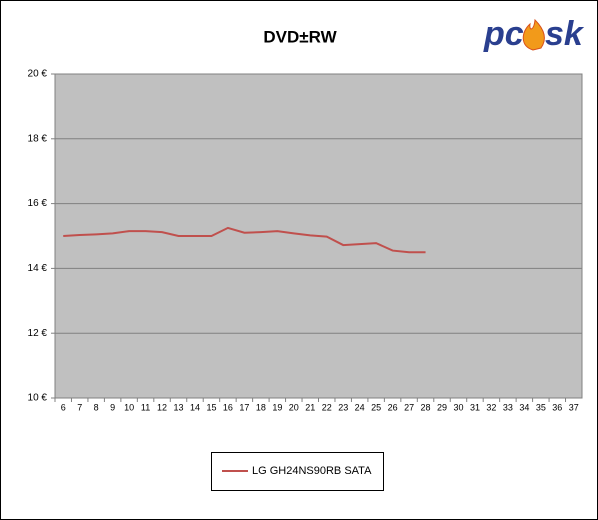 The image size is (598, 520). Describe the element at coordinates (38, 203) in the screenshot. I see `y-tick-label: 16 €` at that location.